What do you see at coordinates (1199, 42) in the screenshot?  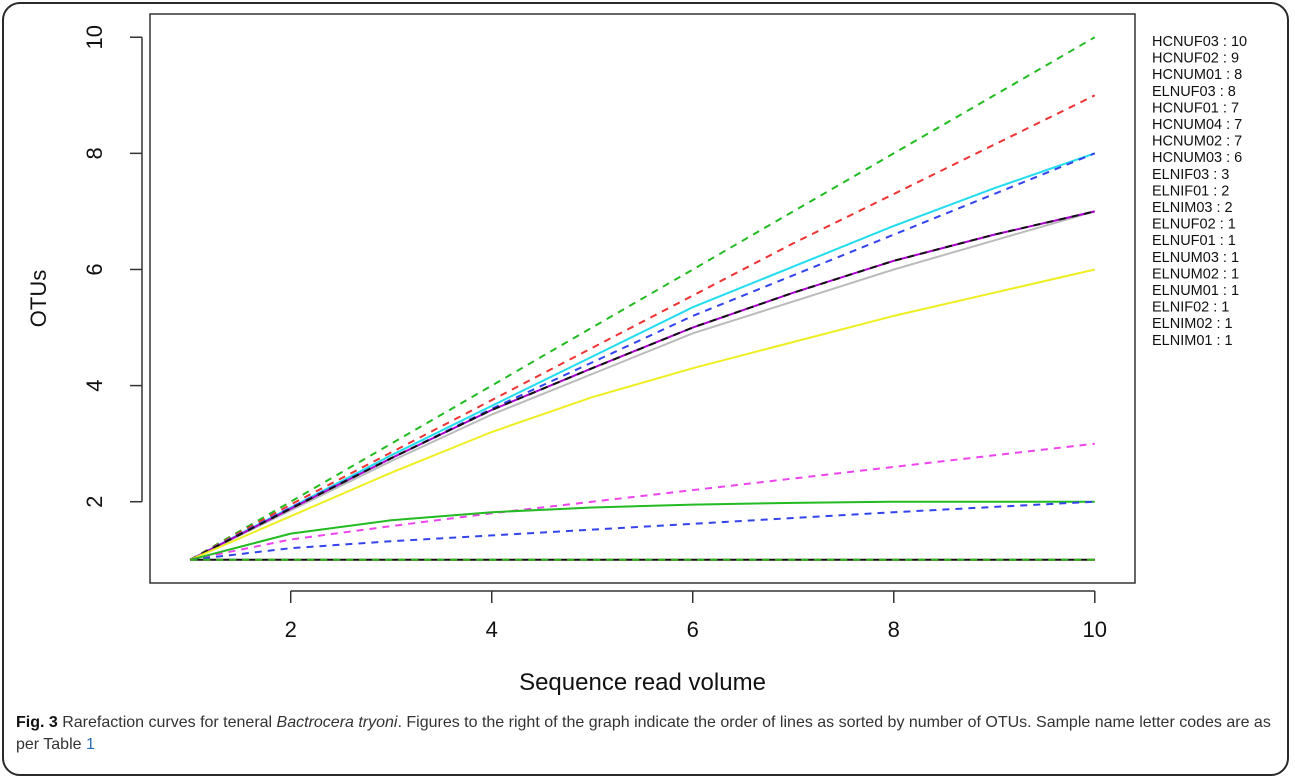 I see `legend-entry: HCNUF03 : 10` at bounding box center [1199, 42].